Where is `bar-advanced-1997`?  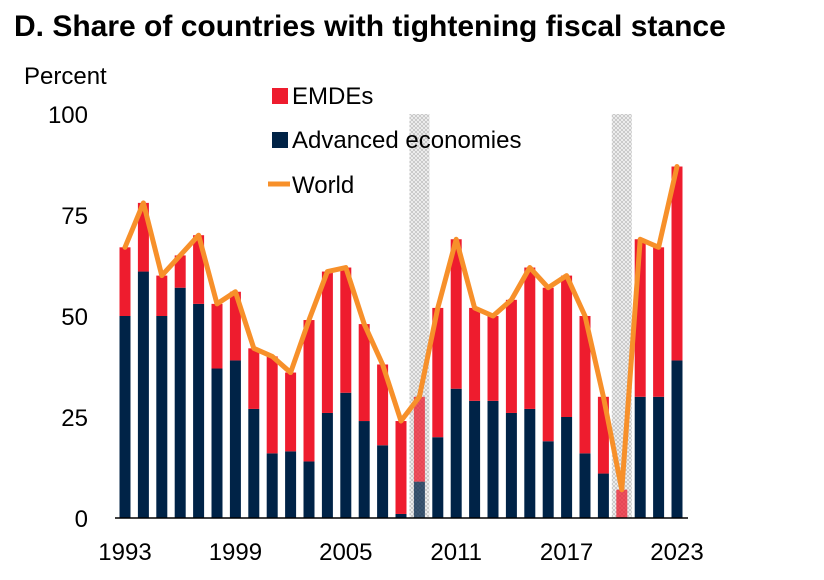 bar-advanced-1997 is located at coordinates (199, 410).